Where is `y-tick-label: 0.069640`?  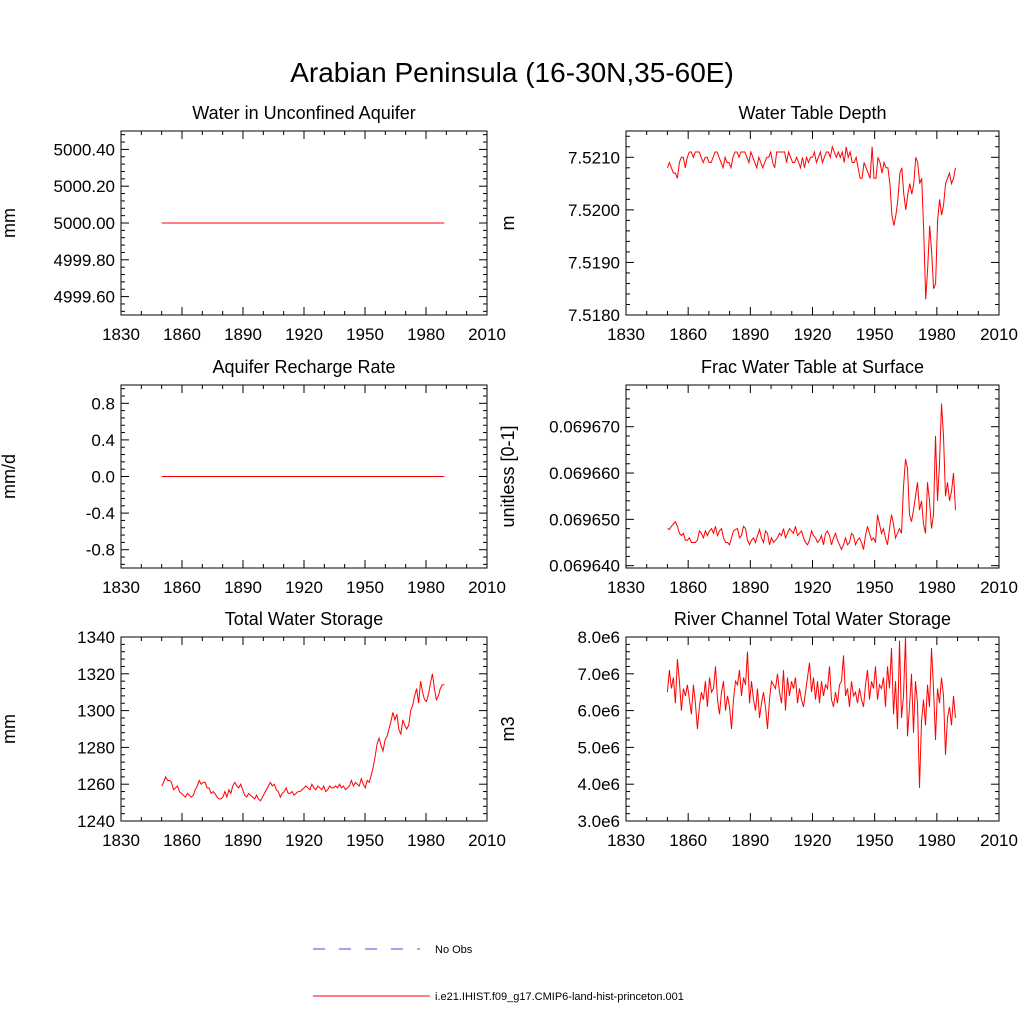 y-tick-label: 0.069640 is located at coordinates (584, 566).